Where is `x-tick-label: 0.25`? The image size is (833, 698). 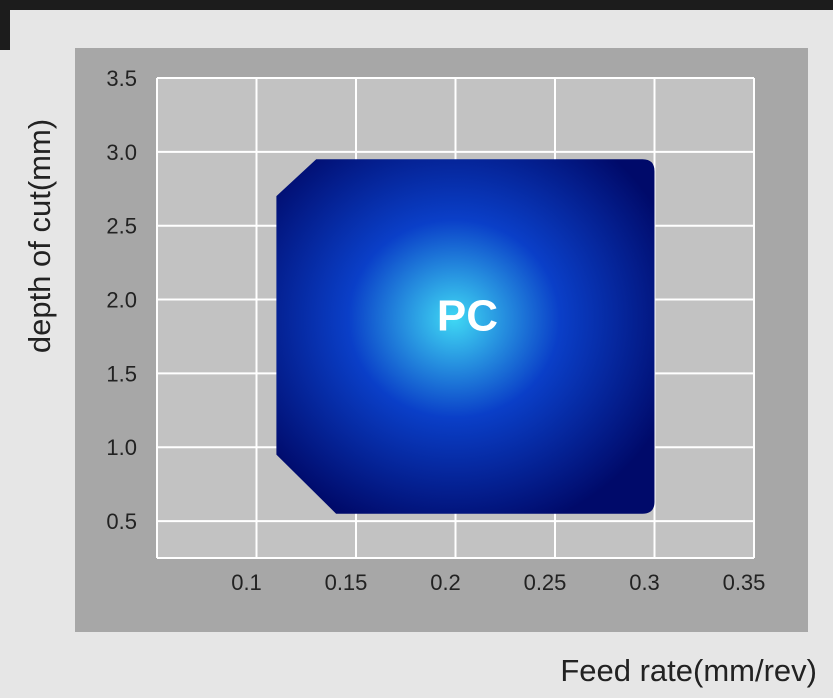
x-tick-label: 0.25 is located at coordinates (545, 582).